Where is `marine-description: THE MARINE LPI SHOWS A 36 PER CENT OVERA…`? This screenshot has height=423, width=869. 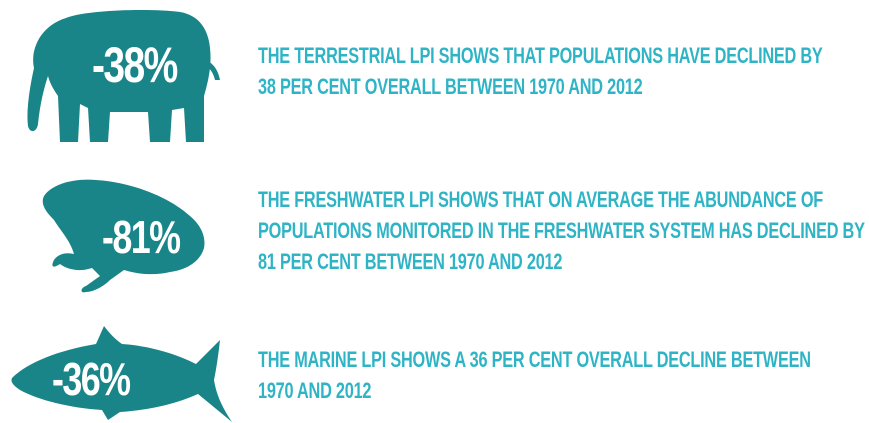 marine-description: THE MARINE LPI SHOWS A 36 PER CENT OVERA… is located at coordinates (534, 375).